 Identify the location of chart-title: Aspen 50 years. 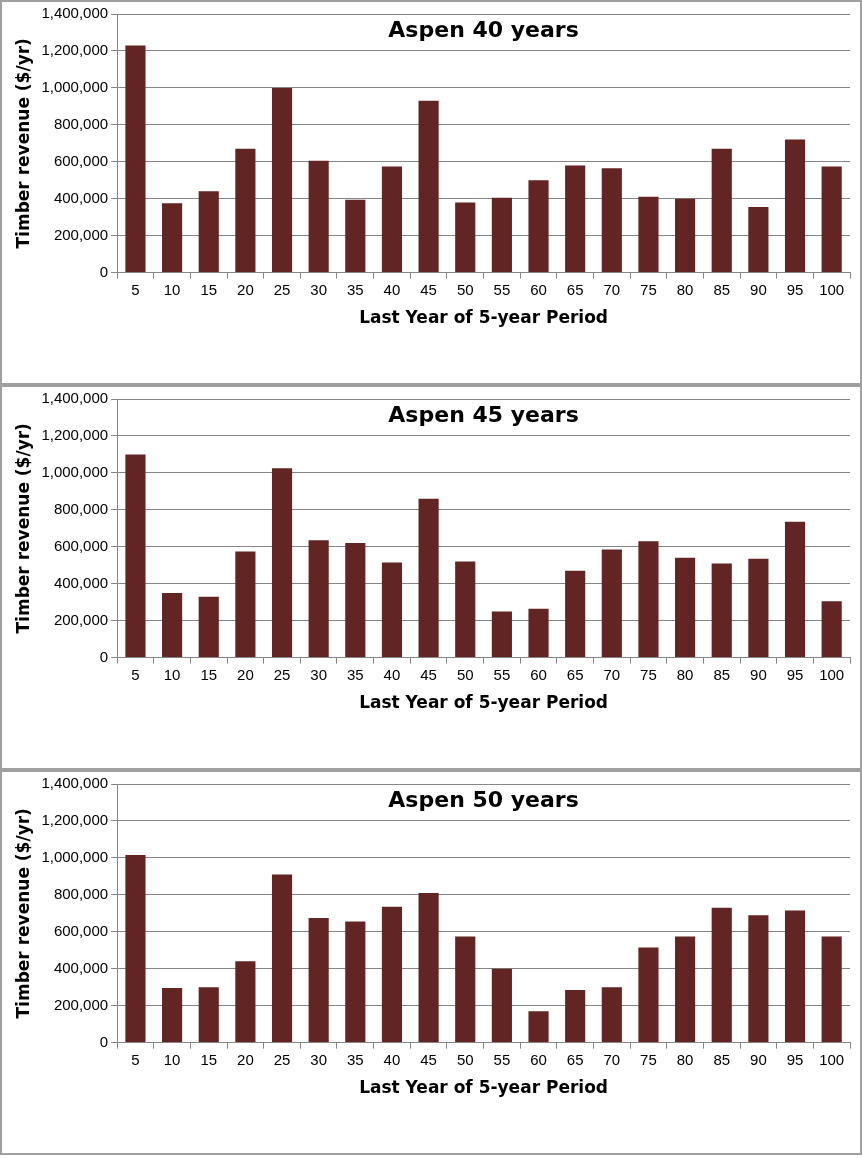
(483, 799).